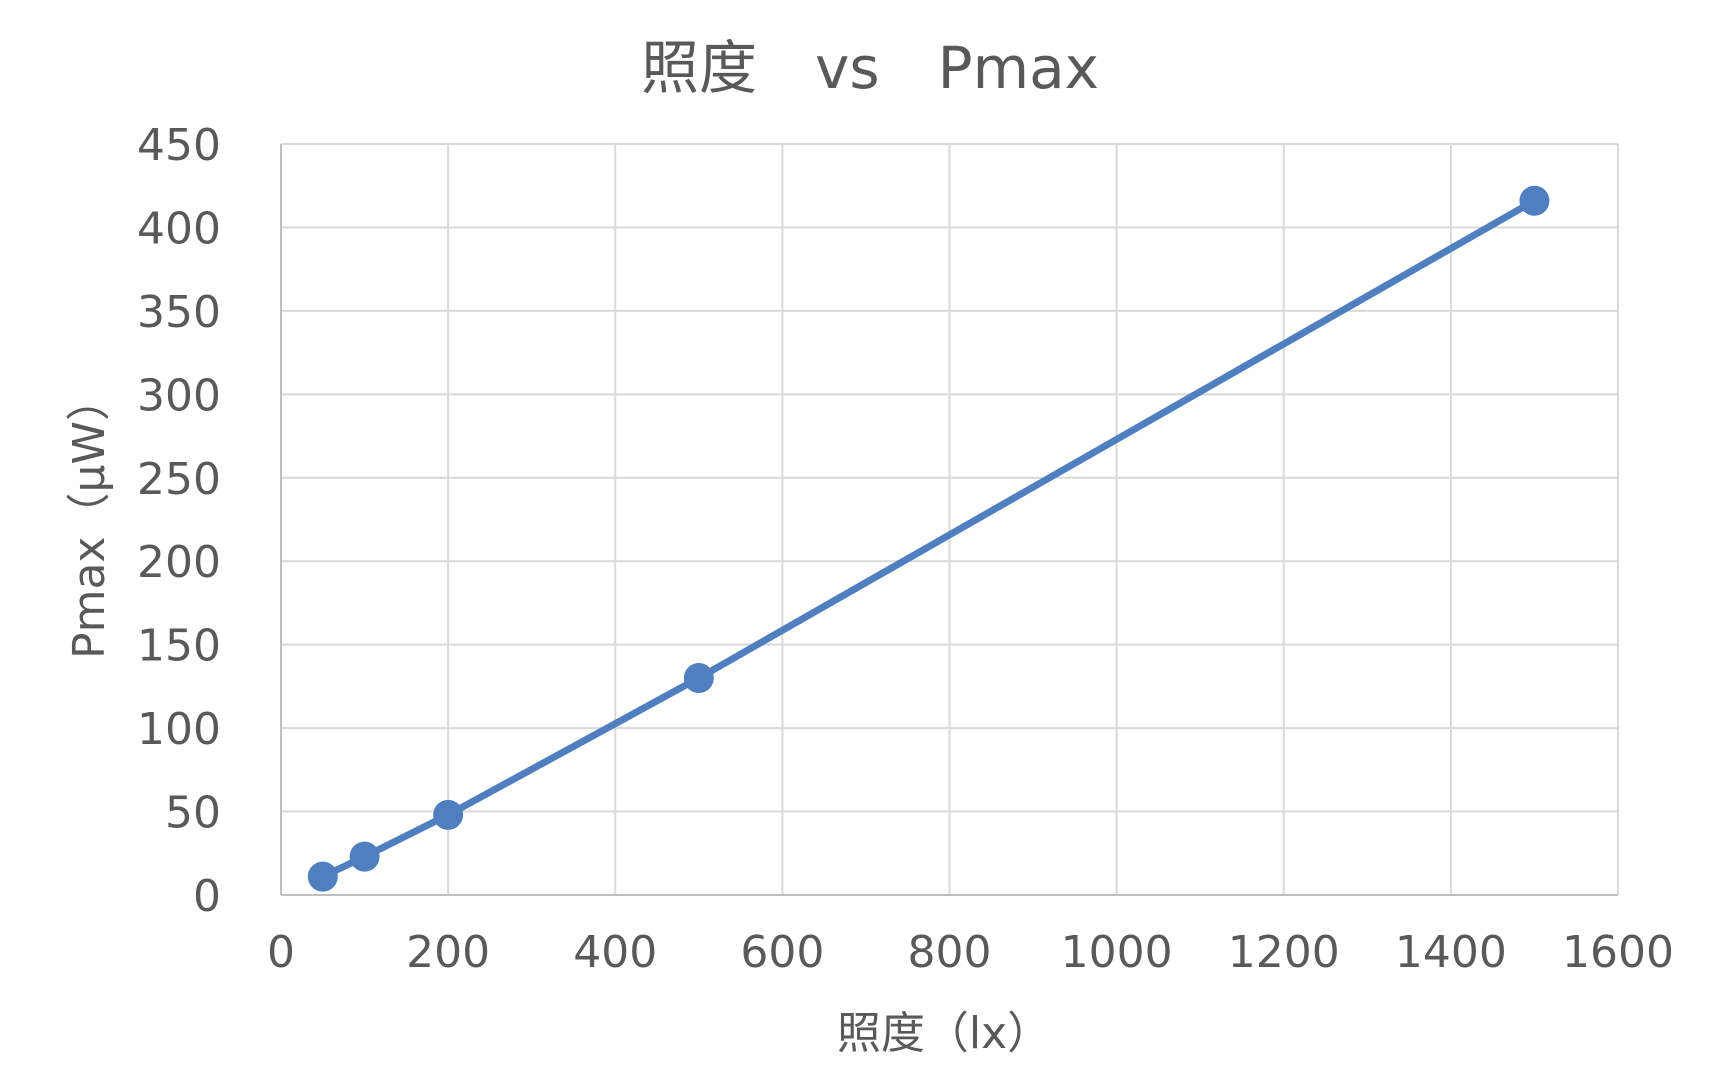 The image size is (1718, 1090). Describe the element at coordinates (179, 729) in the screenshot. I see `y-tick-label: 100` at that location.